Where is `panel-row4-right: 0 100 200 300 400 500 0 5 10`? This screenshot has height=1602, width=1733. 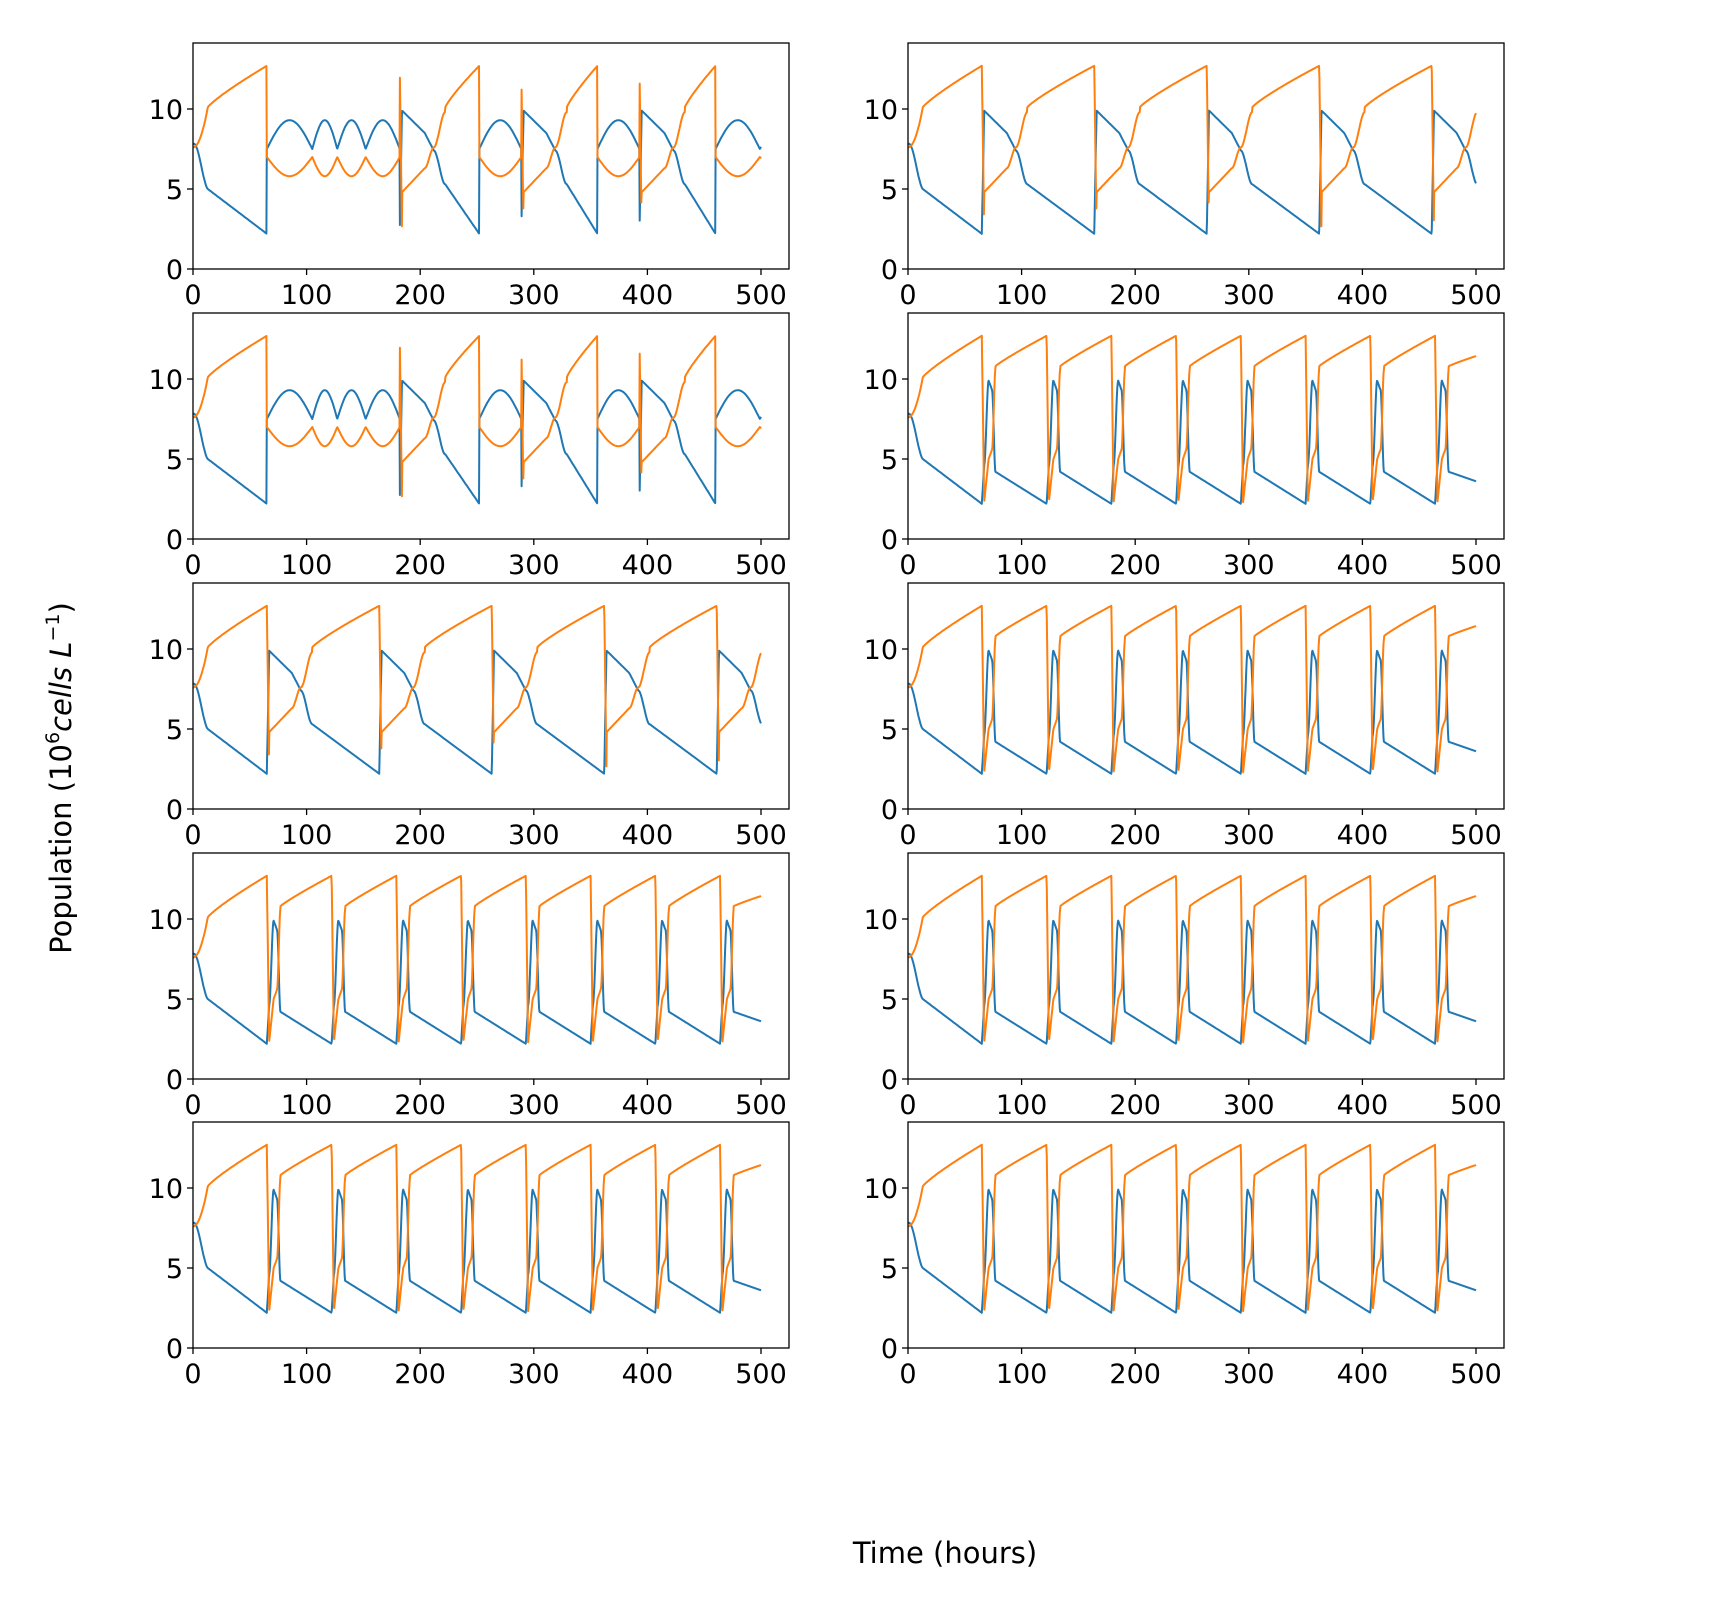
panel-row4-right: 0 100 200 300 400 500 0 5 10 is located at coordinates (1184, 986).